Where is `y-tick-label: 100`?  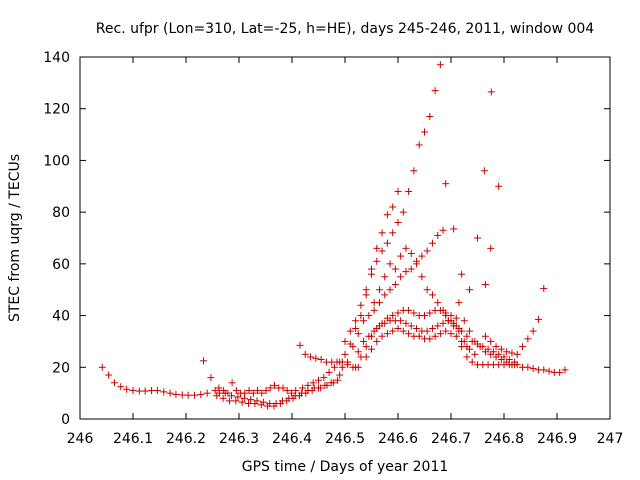
y-tick-label: 100 is located at coordinates (56, 161).